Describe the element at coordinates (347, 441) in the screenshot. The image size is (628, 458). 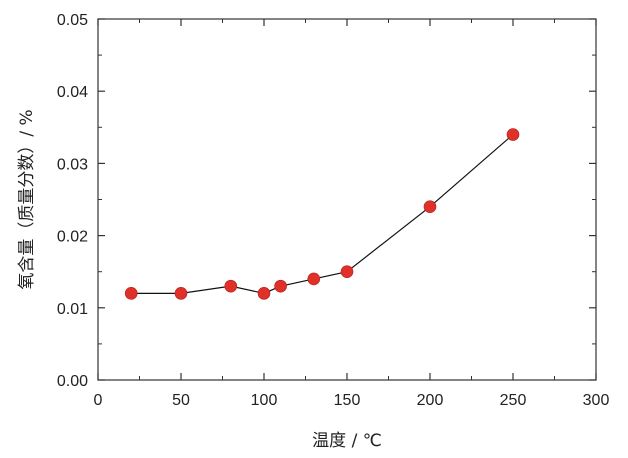
I see `x-axis-label: 温度 / ℃` at that location.